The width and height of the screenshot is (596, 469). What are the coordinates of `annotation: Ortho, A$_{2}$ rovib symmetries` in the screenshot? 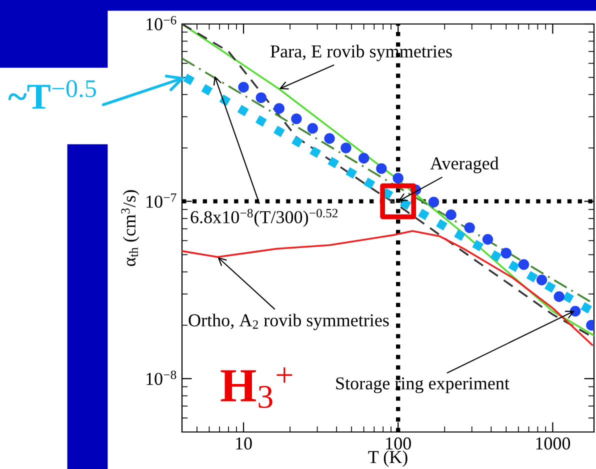 It's located at (288, 322).